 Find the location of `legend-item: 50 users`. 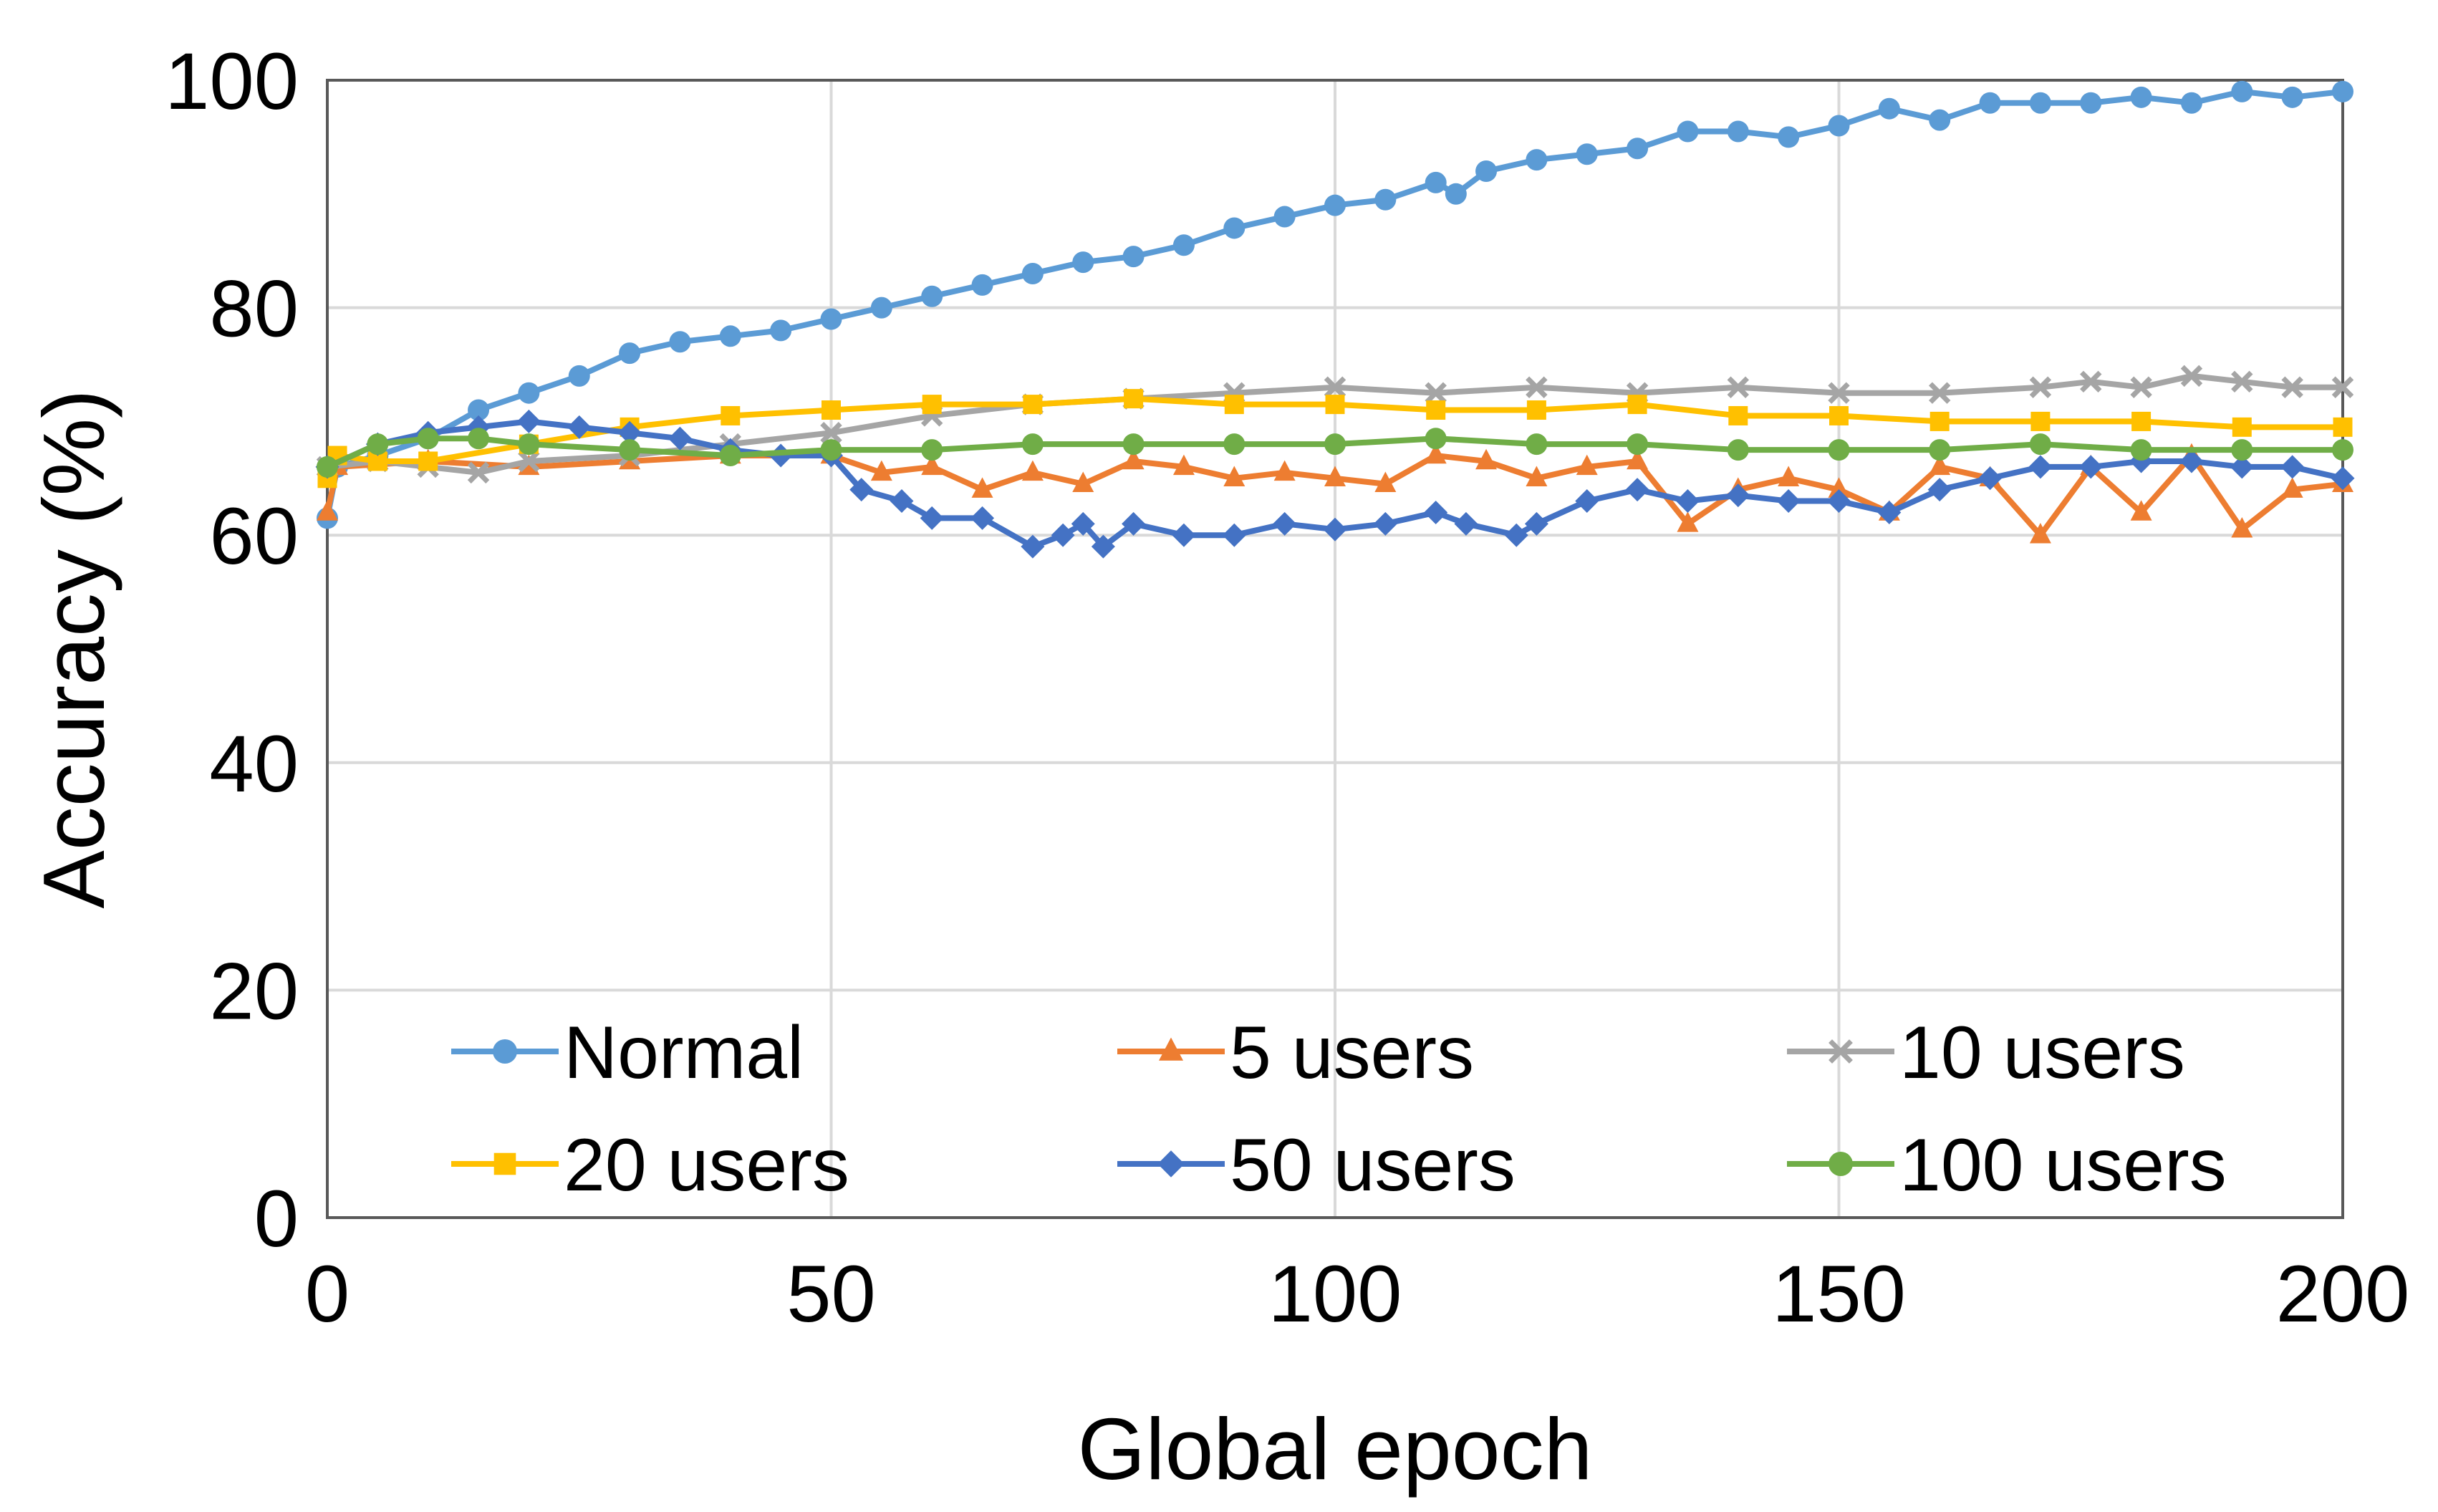

legend-item: 50 users is located at coordinates (1316, 1165).